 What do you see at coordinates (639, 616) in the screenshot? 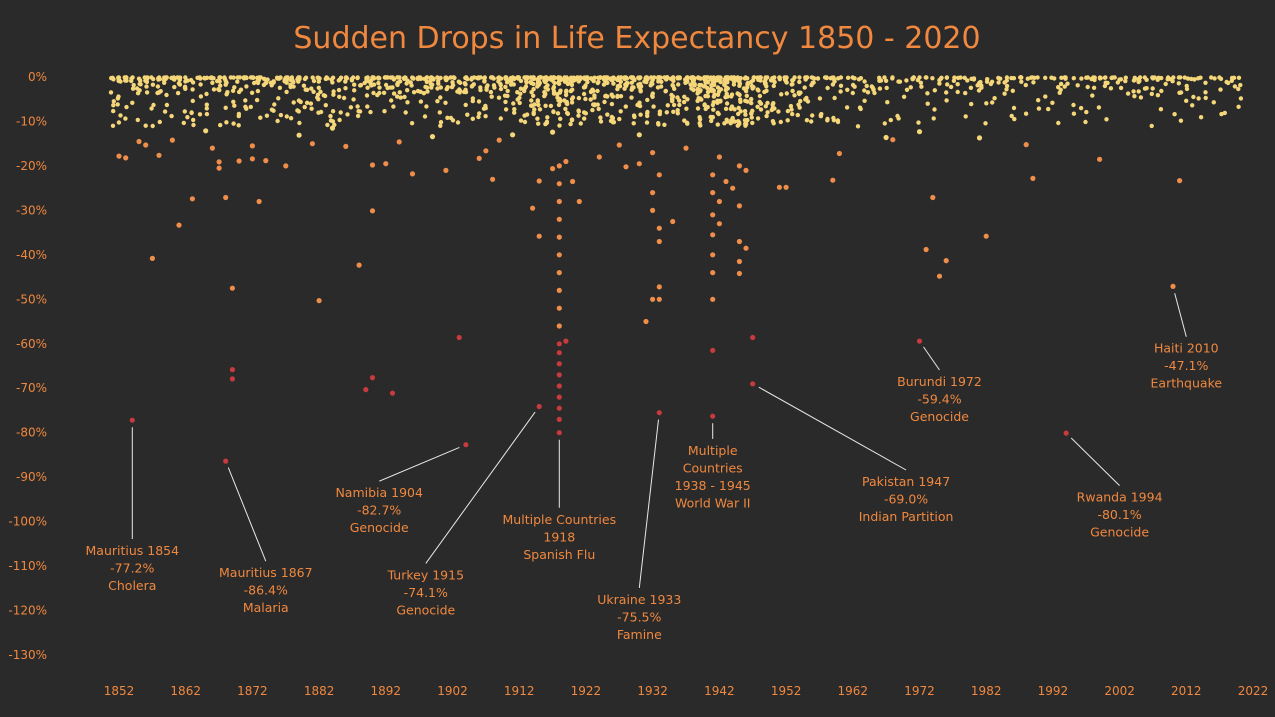
I see `annotation-text: -75.5%` at bounding box center [639, 616].